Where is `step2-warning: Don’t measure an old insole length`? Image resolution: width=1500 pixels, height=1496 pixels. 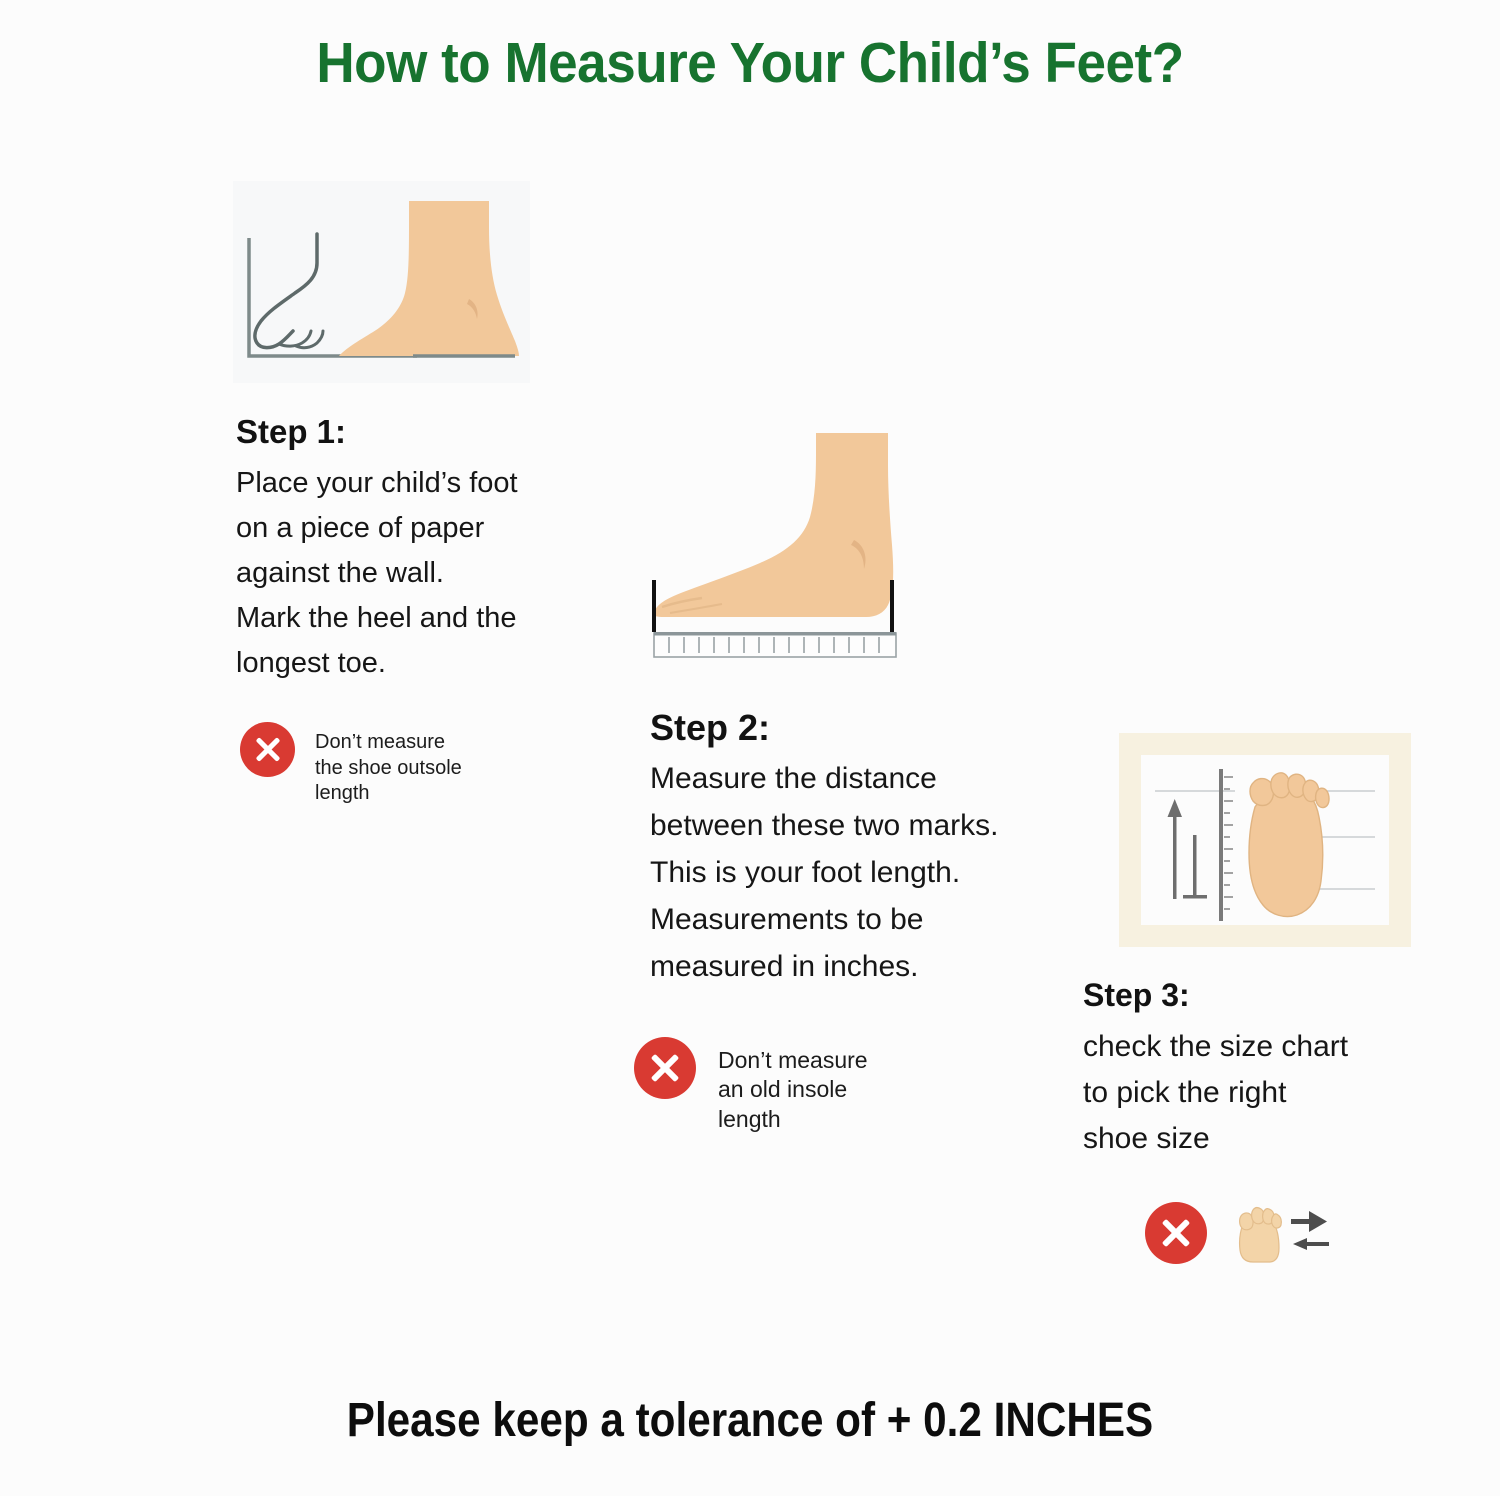 step2-warning: Don’t measure an old insole length is located at coordinates (776, 1085).